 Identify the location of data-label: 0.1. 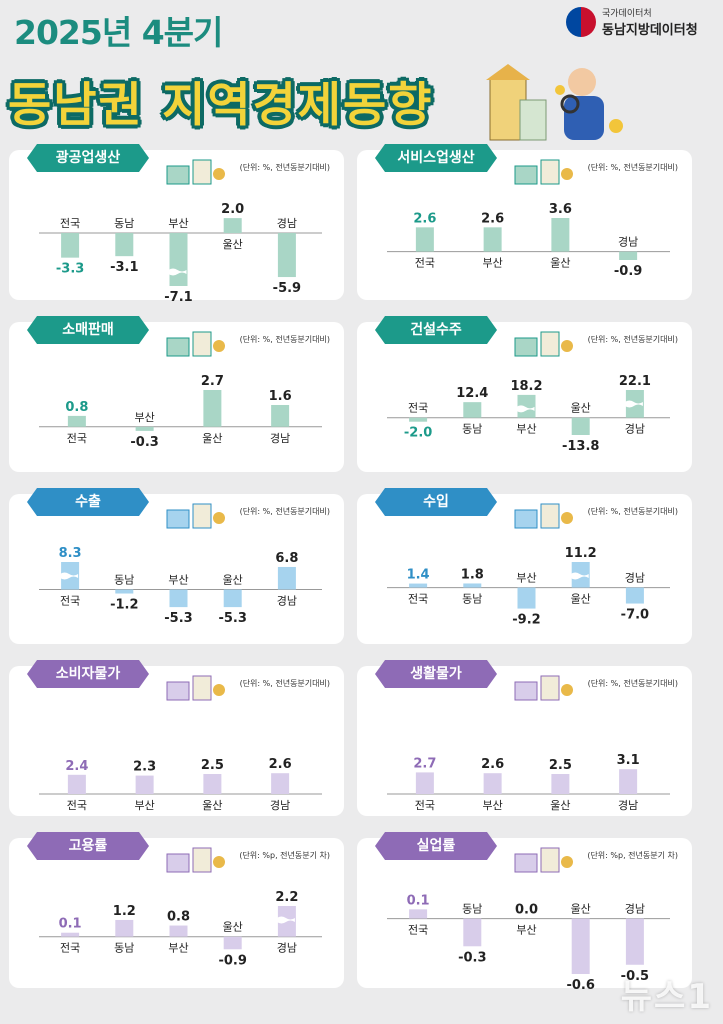
(418, 900).